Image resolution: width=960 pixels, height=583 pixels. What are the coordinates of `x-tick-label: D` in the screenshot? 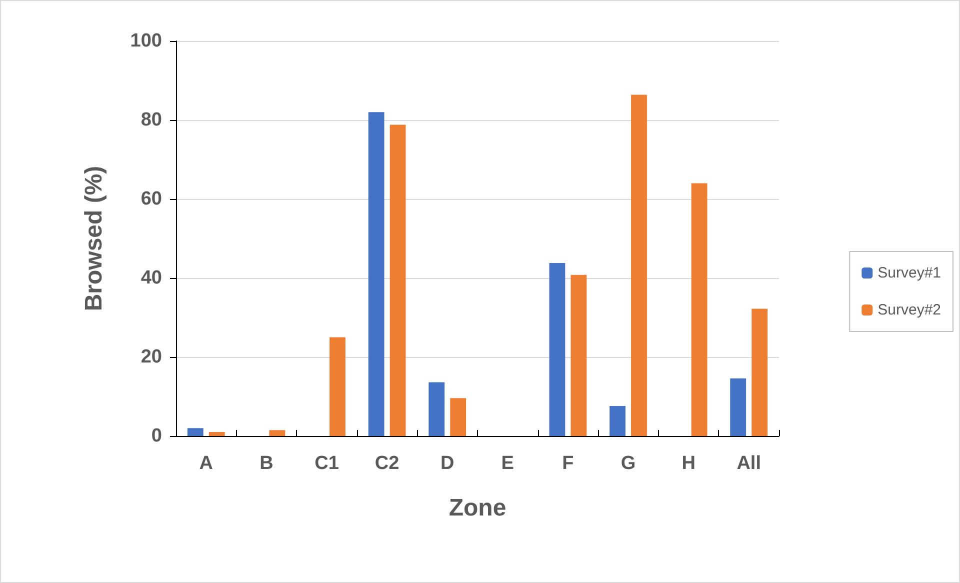 It's located at (447, 463).